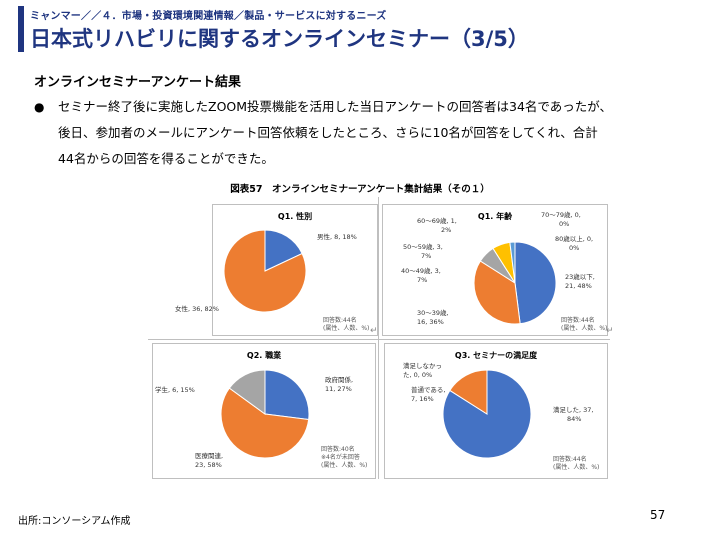  I want to click on pie-chart-gender, so click(265, 271).